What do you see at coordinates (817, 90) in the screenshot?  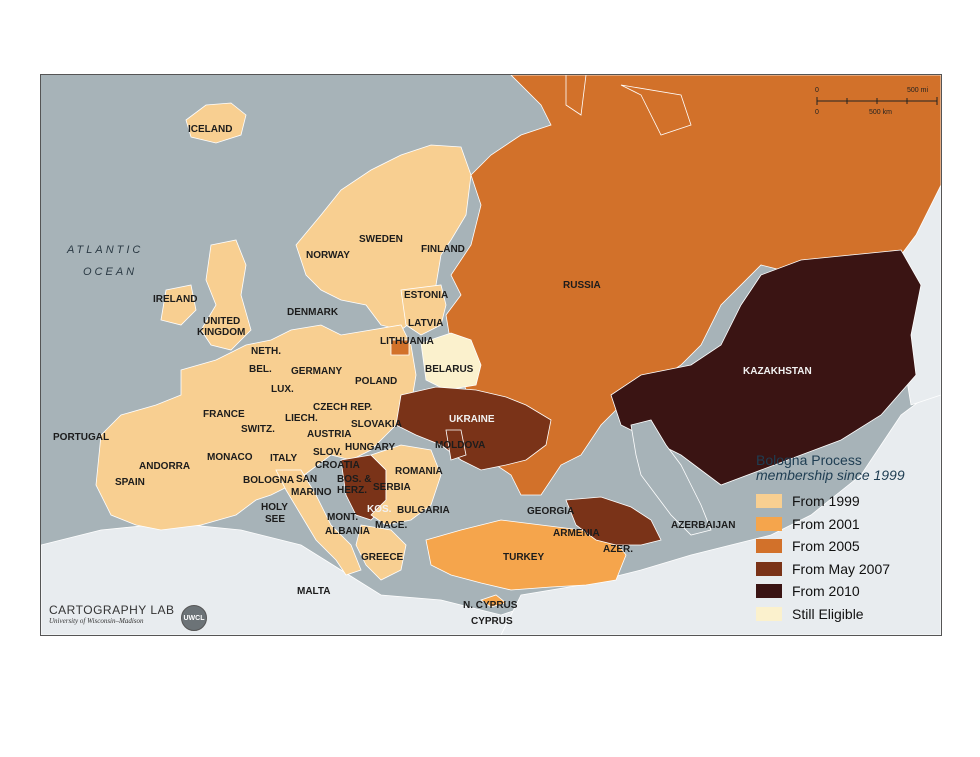 I see `scale-mi-zero: 0` at bounding box center [817, 90].